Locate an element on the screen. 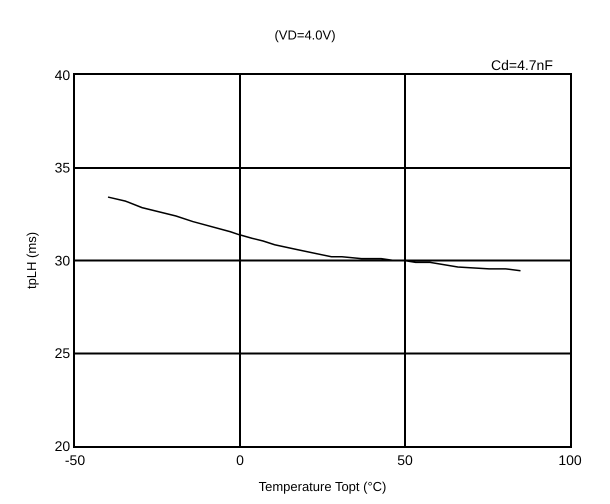 This screenshot has height=504, width=610. x-tick-label: -50 is located at coordinates (75, 460).